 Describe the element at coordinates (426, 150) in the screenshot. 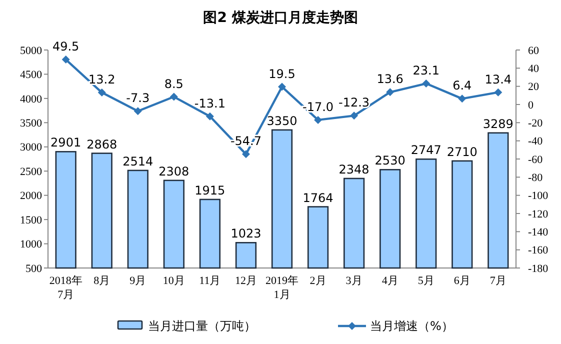

I see `data-label: 2747` at that location.